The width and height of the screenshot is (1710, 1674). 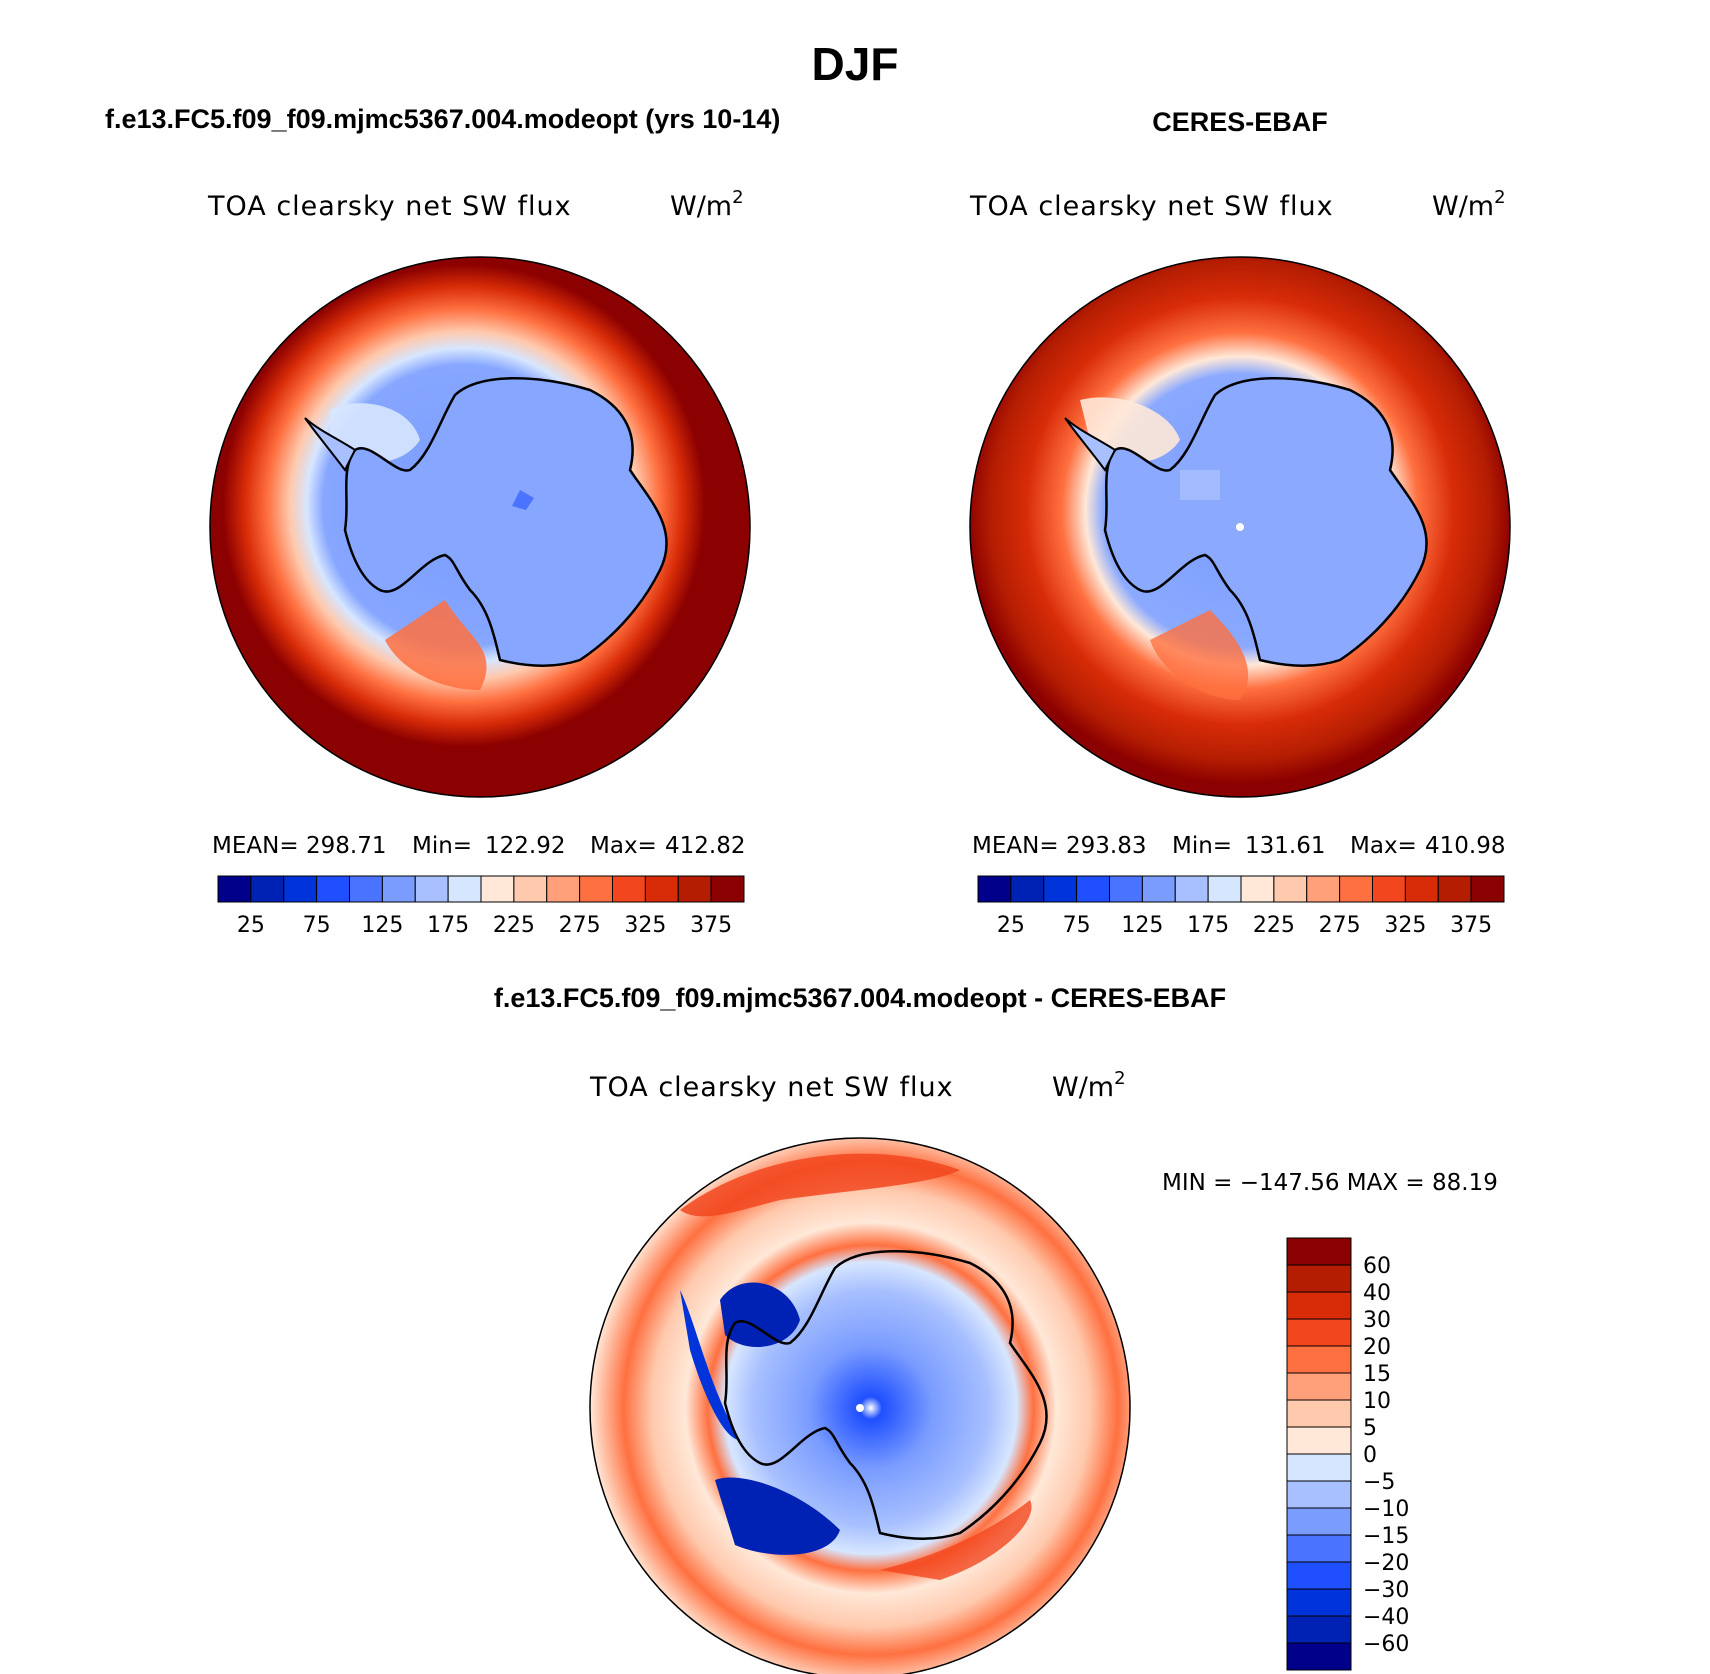 What do you see at coordinates (885, 1395) in the screenshot?
I see `diff-antarctica-coastline` at bounding box center [885, 1395].